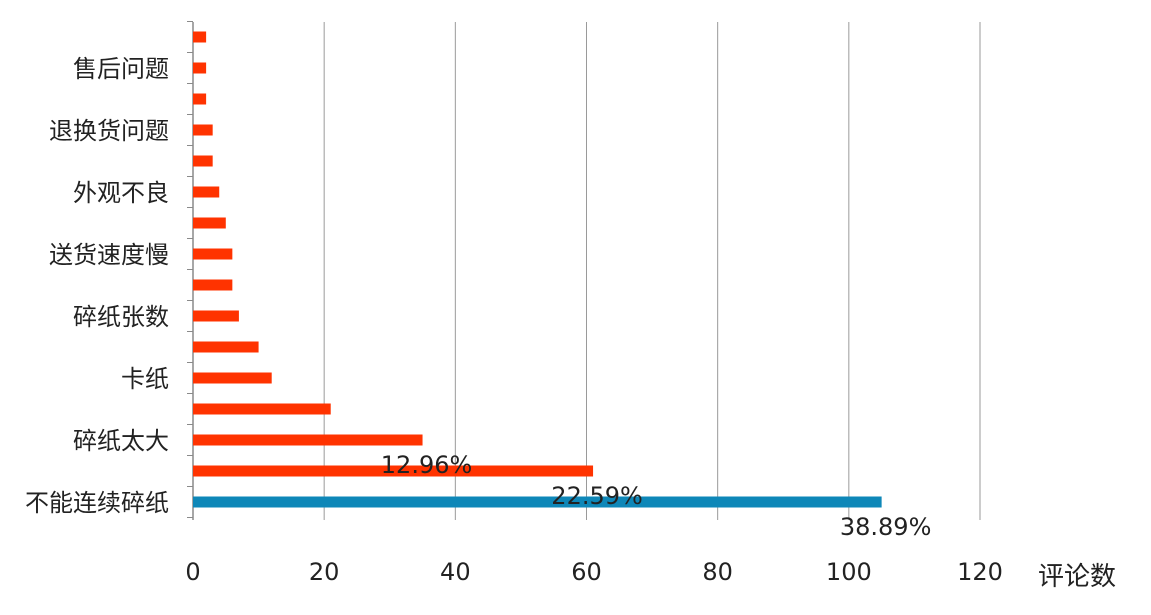 The image size is (1151, 615). Describe the element at coordinates (121, 193) in the screenshot. I see `category-label-10: 外观不良` at that location.